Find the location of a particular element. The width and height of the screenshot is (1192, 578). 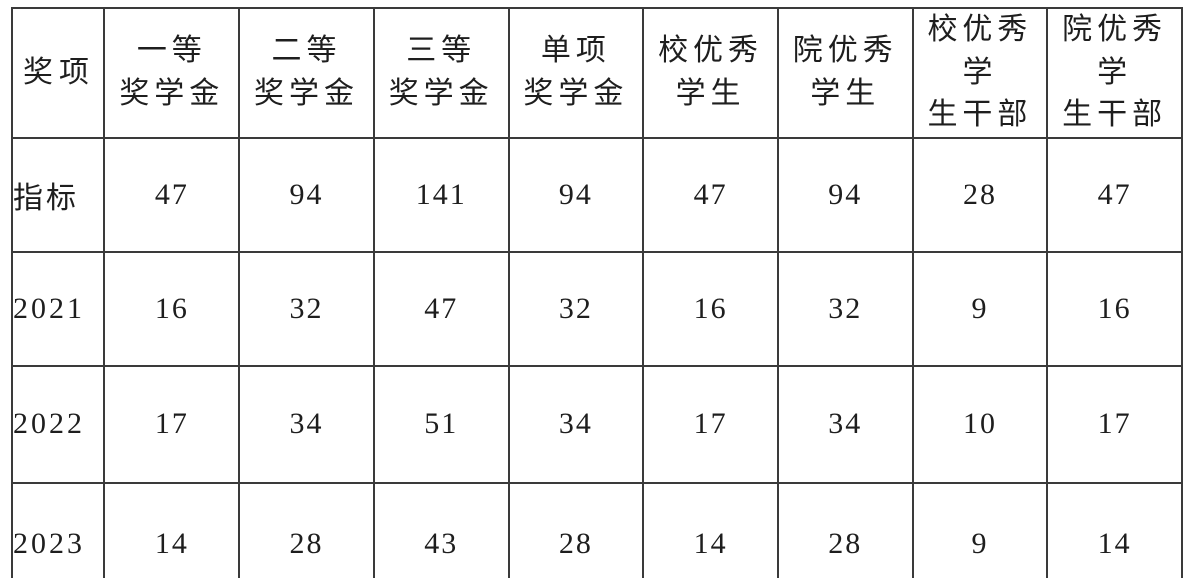

table-cell: 10 is located at coordinates (980, 424).